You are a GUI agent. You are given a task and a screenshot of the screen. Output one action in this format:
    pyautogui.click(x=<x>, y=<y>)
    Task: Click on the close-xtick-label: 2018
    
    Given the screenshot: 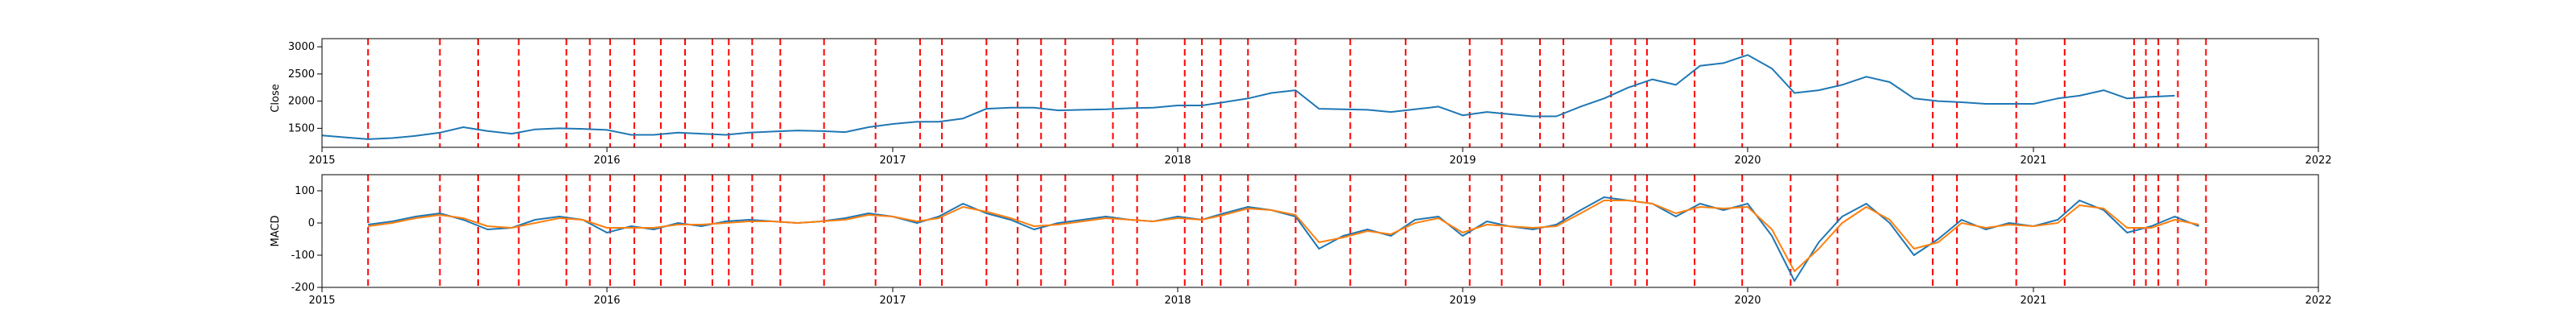 What is the action you would take?
    pyautogui.click(x=1177, y=161)
    